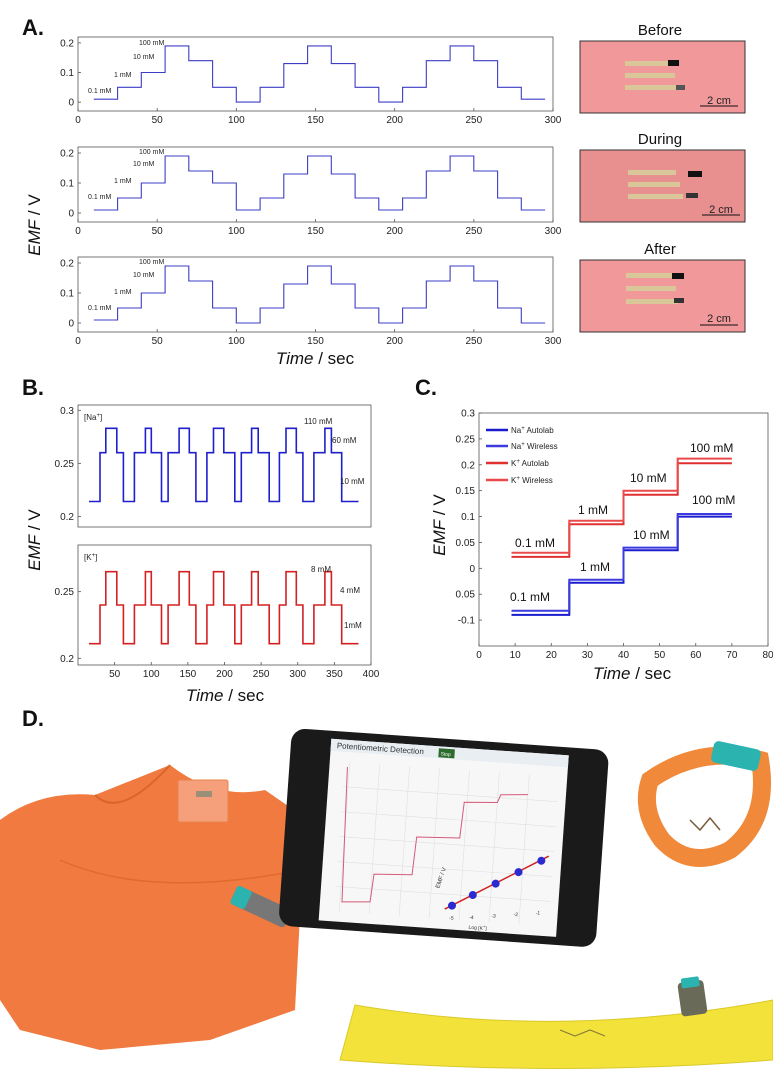 The height and width of the screenshot is (1077, 773). I want to click on shirt-sensor-patch, so click(203, 801).